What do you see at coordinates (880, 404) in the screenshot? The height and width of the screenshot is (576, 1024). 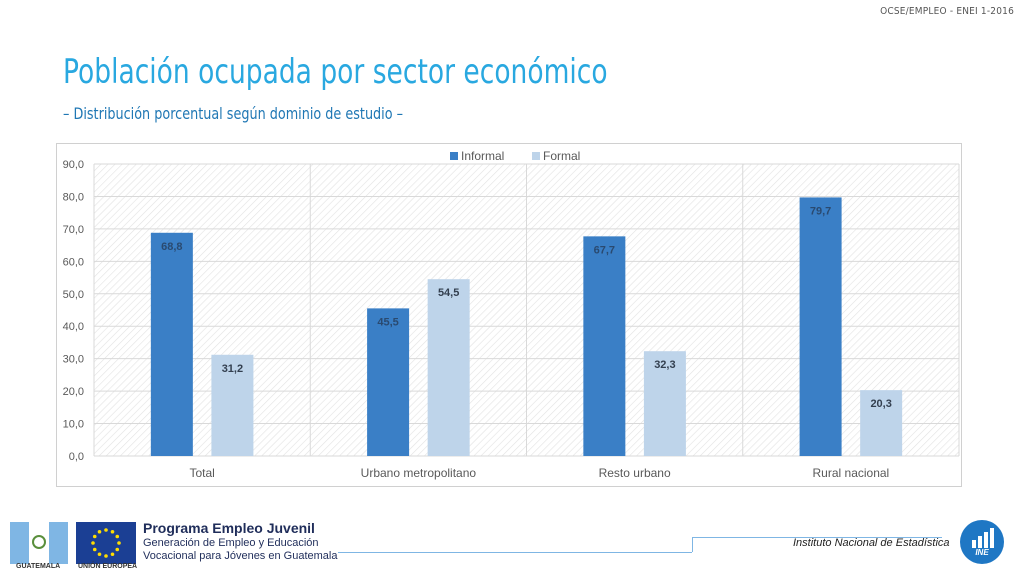 I see `data-label: 20,3` at bounding box center [880, 404].